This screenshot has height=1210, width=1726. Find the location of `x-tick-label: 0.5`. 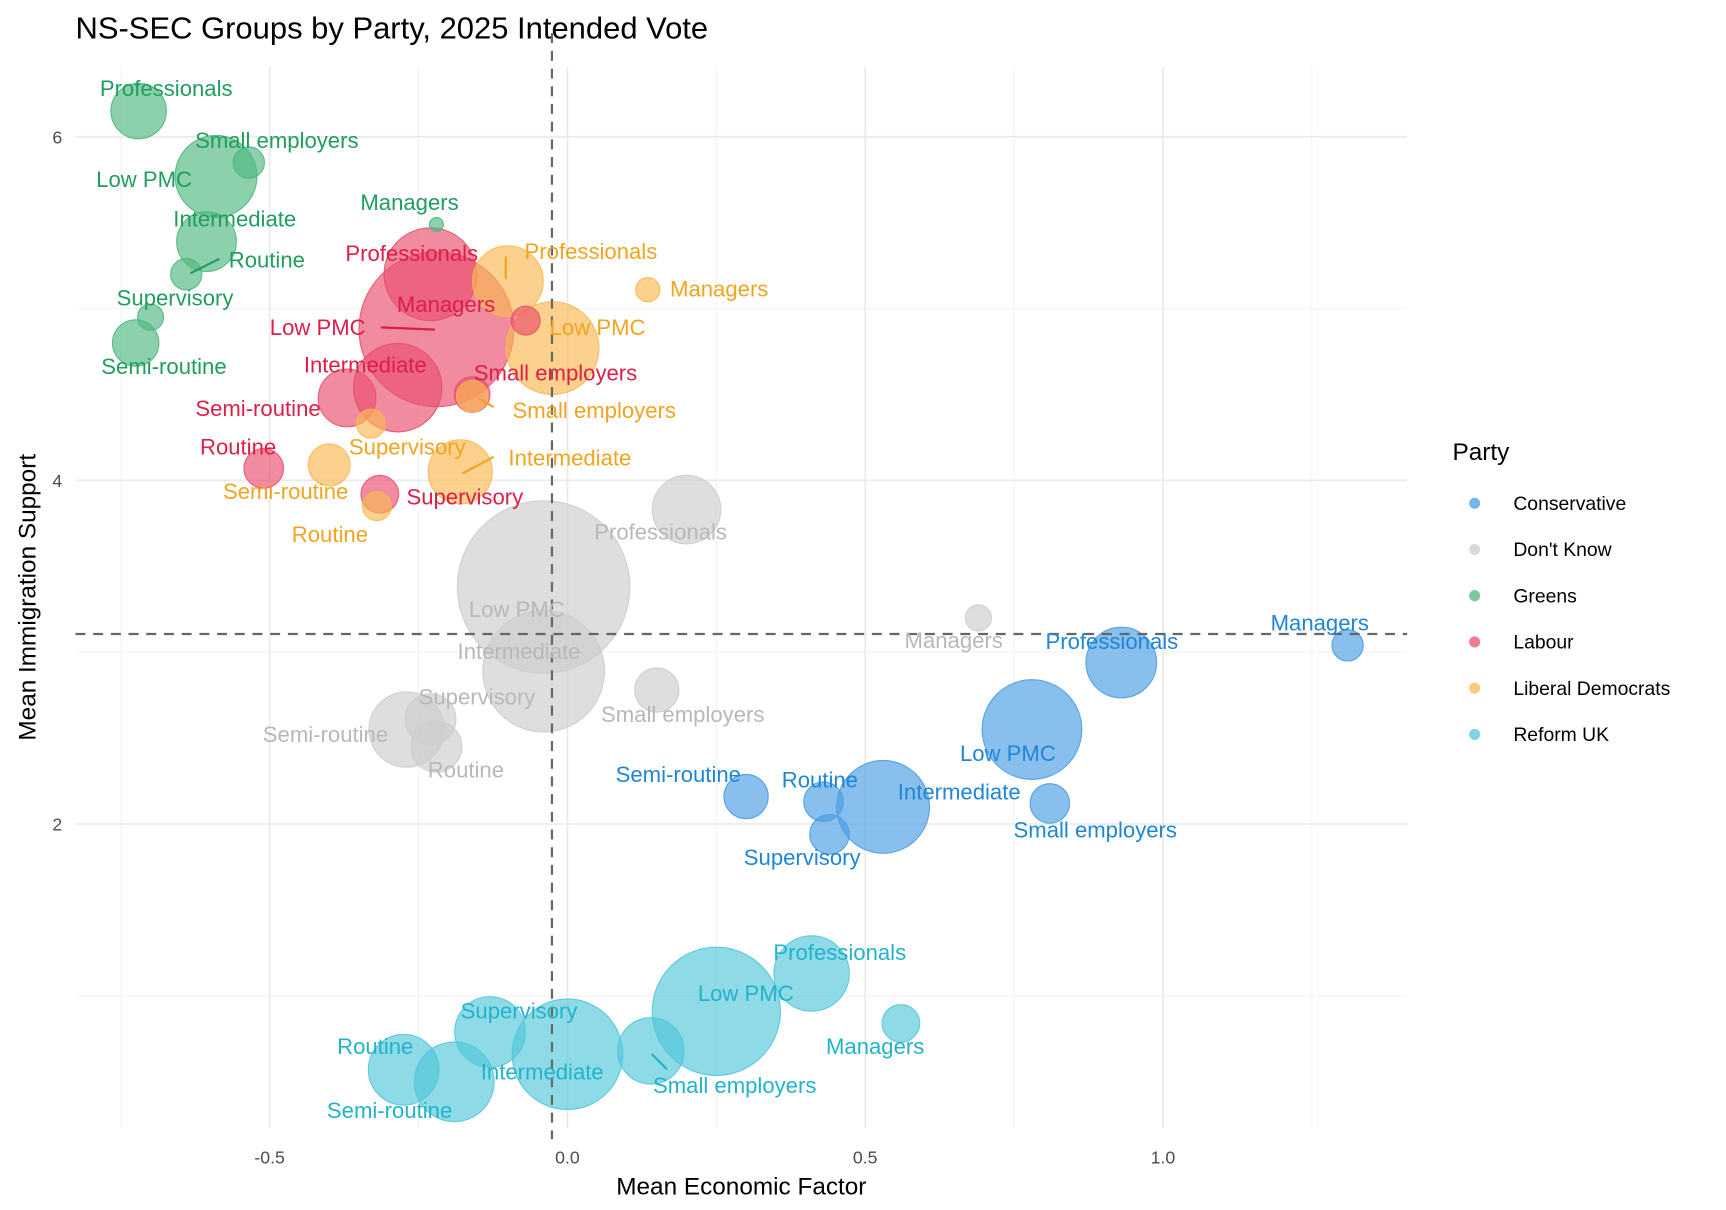

x-tick-label: 0.5 is located at coordinates (865, 1158).